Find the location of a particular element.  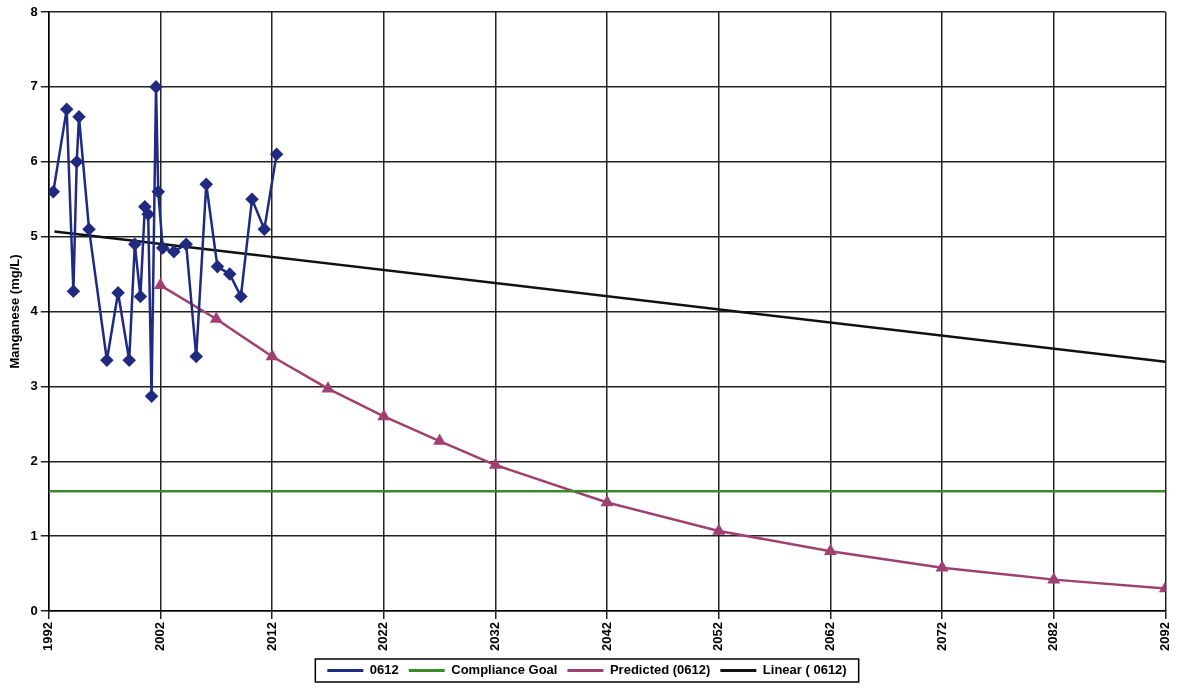

x-tick-label: 2032 is located at coordinates (495, 636).